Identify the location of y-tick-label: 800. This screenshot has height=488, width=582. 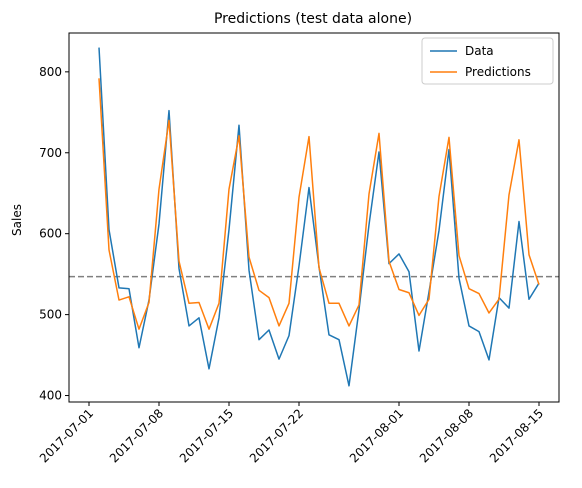
(50, 72).